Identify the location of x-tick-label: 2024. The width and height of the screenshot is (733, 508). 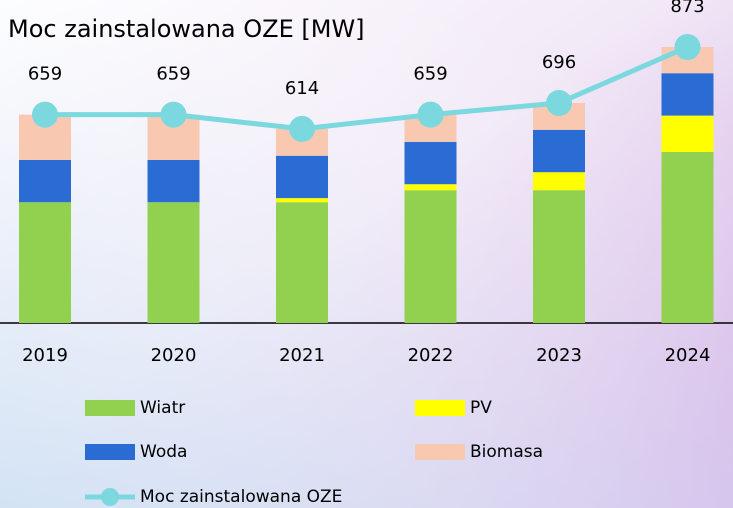
(688, 355).